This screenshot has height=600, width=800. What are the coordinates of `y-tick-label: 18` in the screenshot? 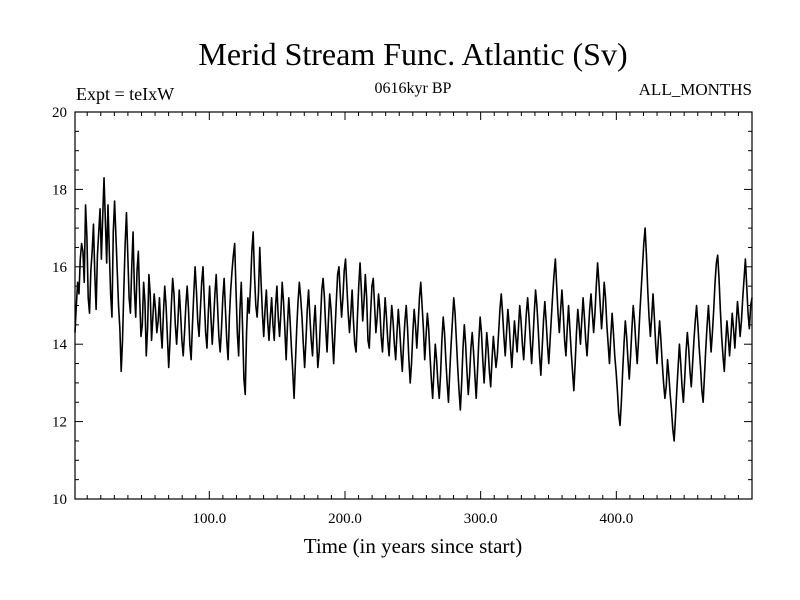 It's located at (59, 190).